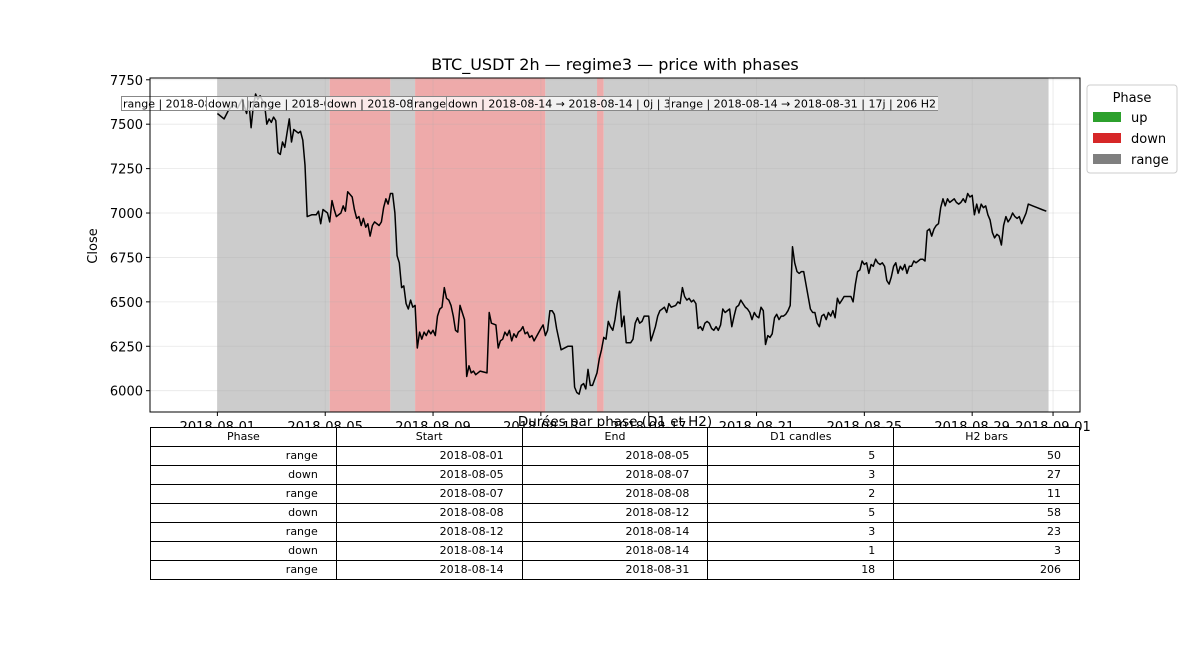 Image resolution: width=1200 pixels, height=650 pixels. What do you see at coordinates (801, 570) in the screenshot?
I see `table-cell: 18` at bounding box center [801, 570].